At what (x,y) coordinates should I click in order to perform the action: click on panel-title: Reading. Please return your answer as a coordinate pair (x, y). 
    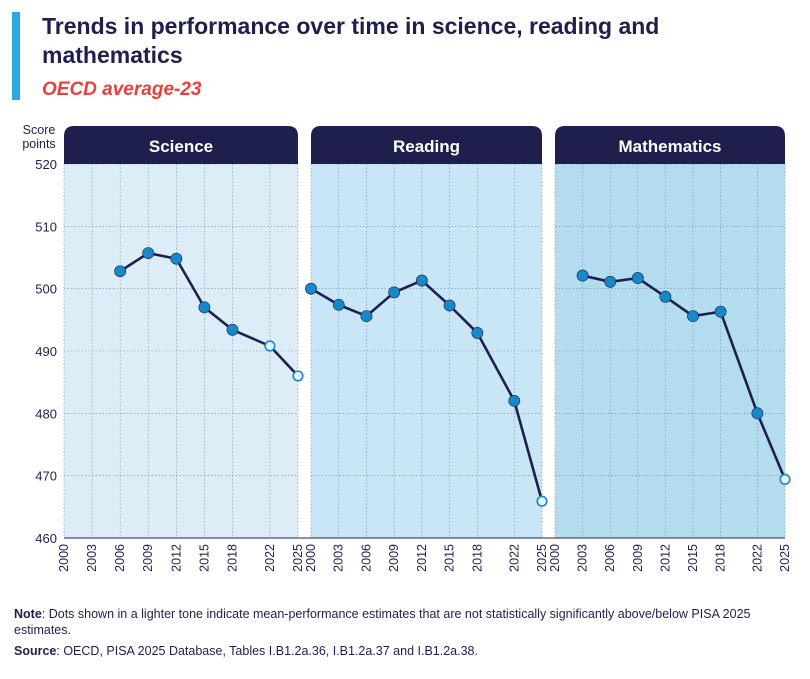
    Looking at the image, I should click on (426, 146).